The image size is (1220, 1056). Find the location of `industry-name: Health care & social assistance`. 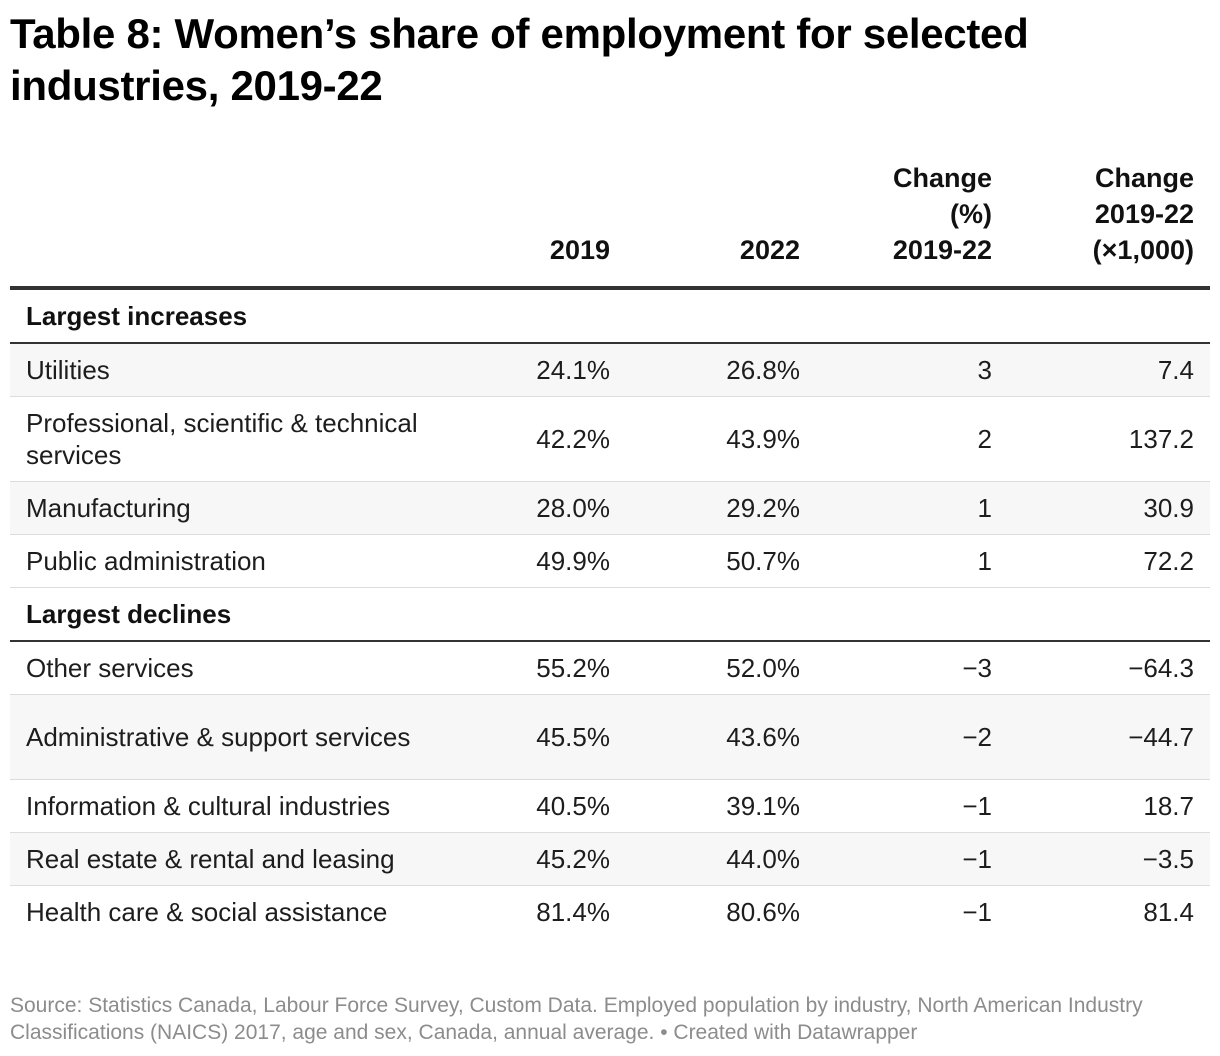

industry-name: Health care & social assistance is located at coordinates (207, 912).